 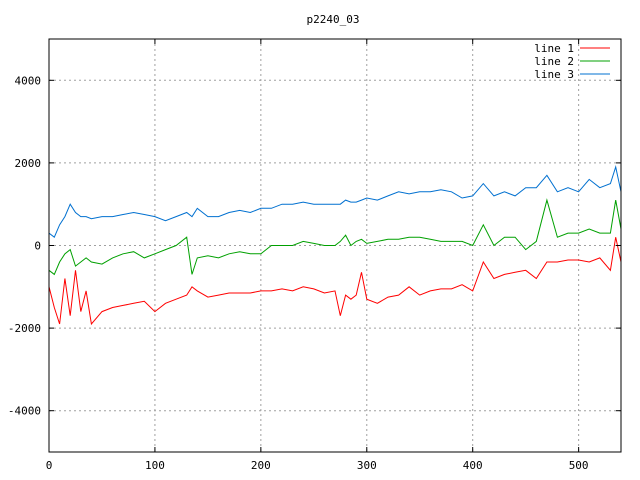 I want to click on y-tick-label: -4000, so click(x=24, y=411).